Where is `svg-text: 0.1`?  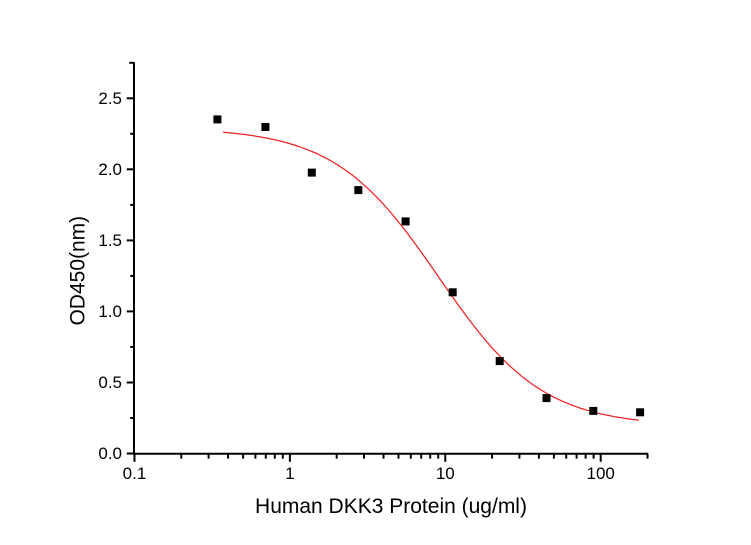 svg-text: 0.1 is located at coordinates (135, 473).